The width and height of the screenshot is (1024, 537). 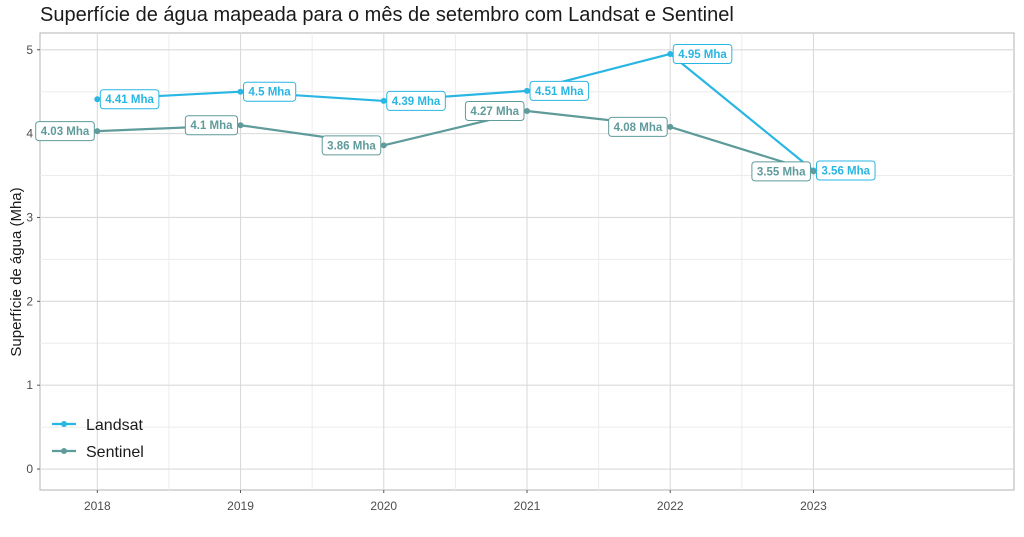 What do you see at coordinates (114, 425) in the screenshot?
I see `landsat-legend-label: Landsat` at bounding box center [114, 425].